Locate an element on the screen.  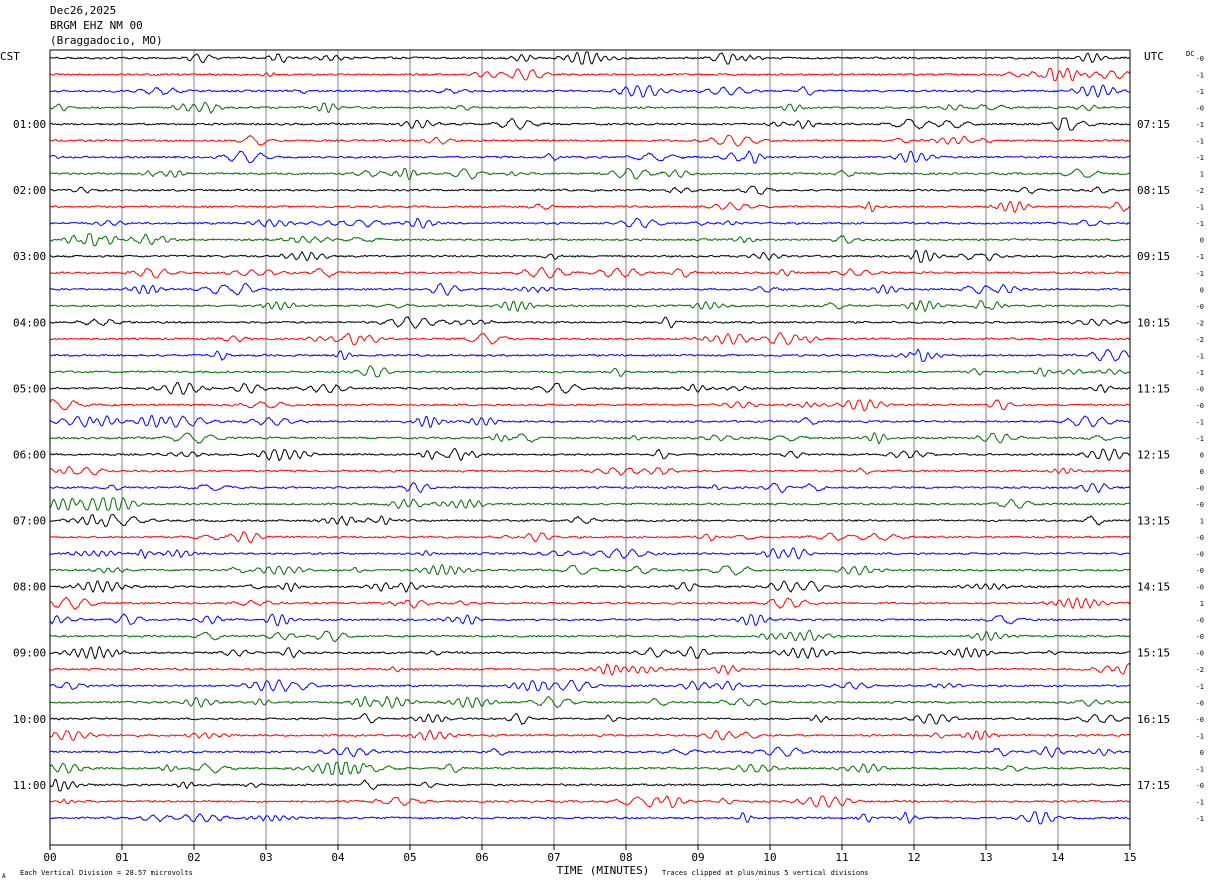
x-tick-label: 08 is located at coordinates (625, 857).